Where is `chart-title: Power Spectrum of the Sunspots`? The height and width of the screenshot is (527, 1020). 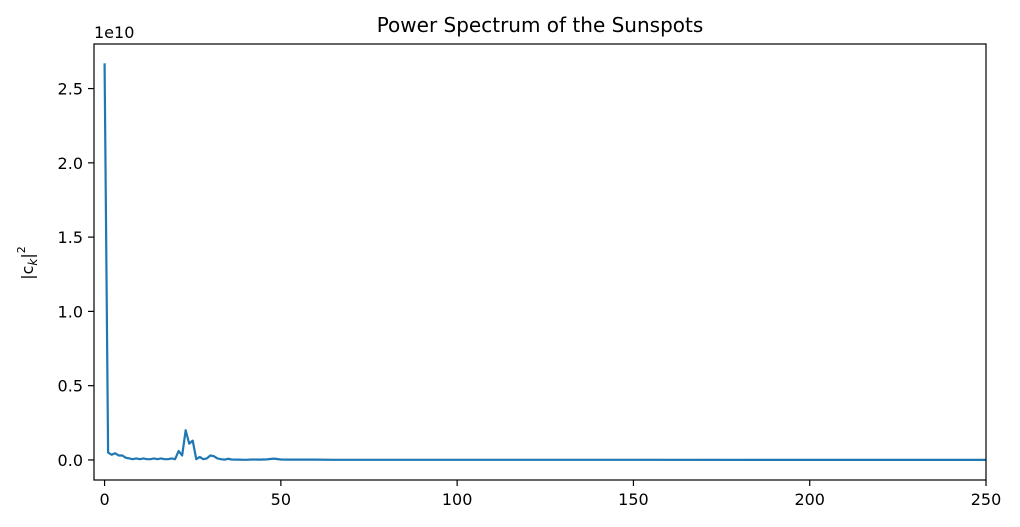 chart-title: Power Spectrum of the Sunspots is located at coordinates (540, 25).